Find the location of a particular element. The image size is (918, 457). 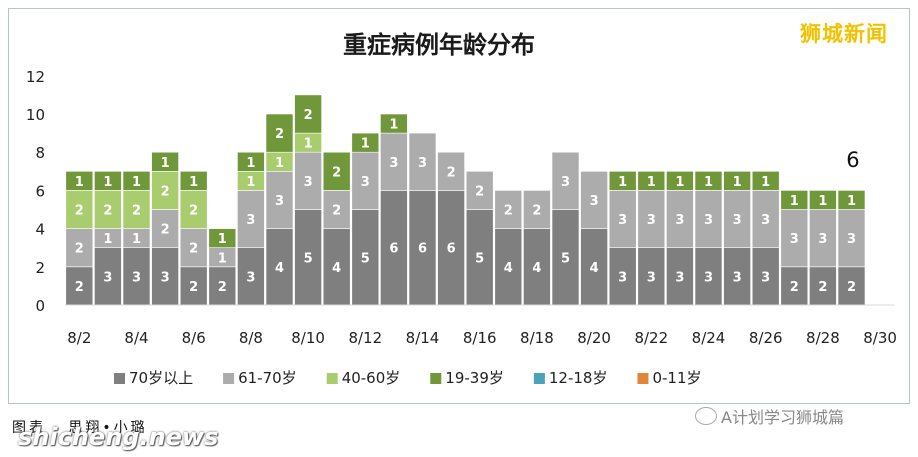

wechat-account: A计划学习狮城篇 is located at coordinates (769, 416).